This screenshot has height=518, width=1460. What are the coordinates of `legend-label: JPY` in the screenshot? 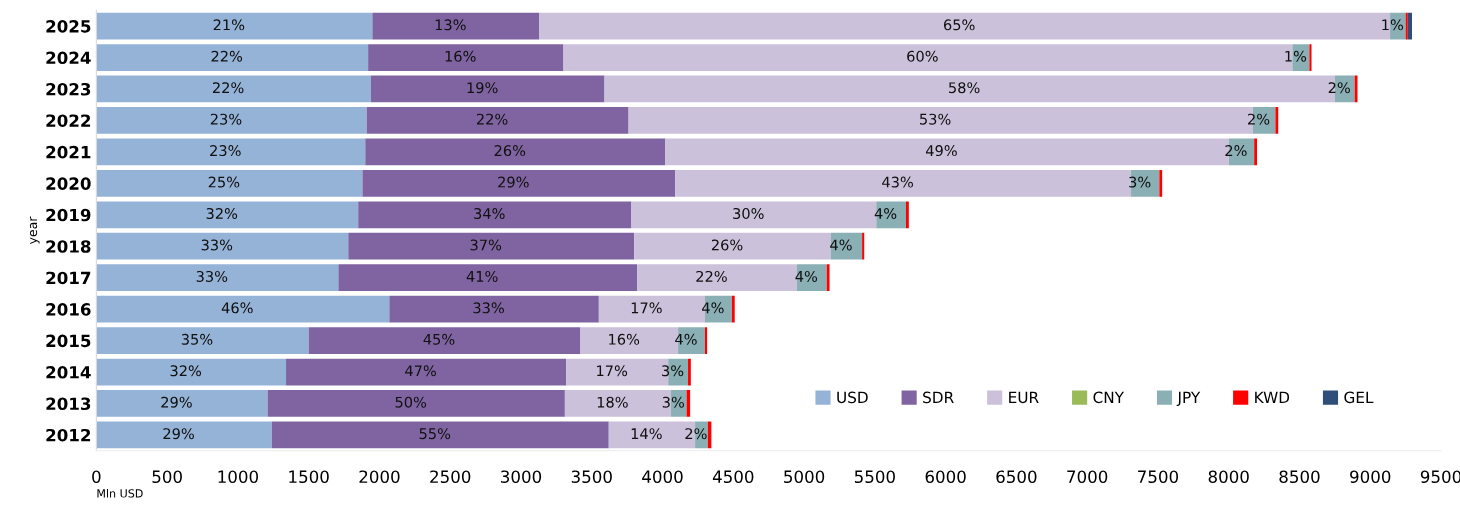 It's located at (1188, 398).